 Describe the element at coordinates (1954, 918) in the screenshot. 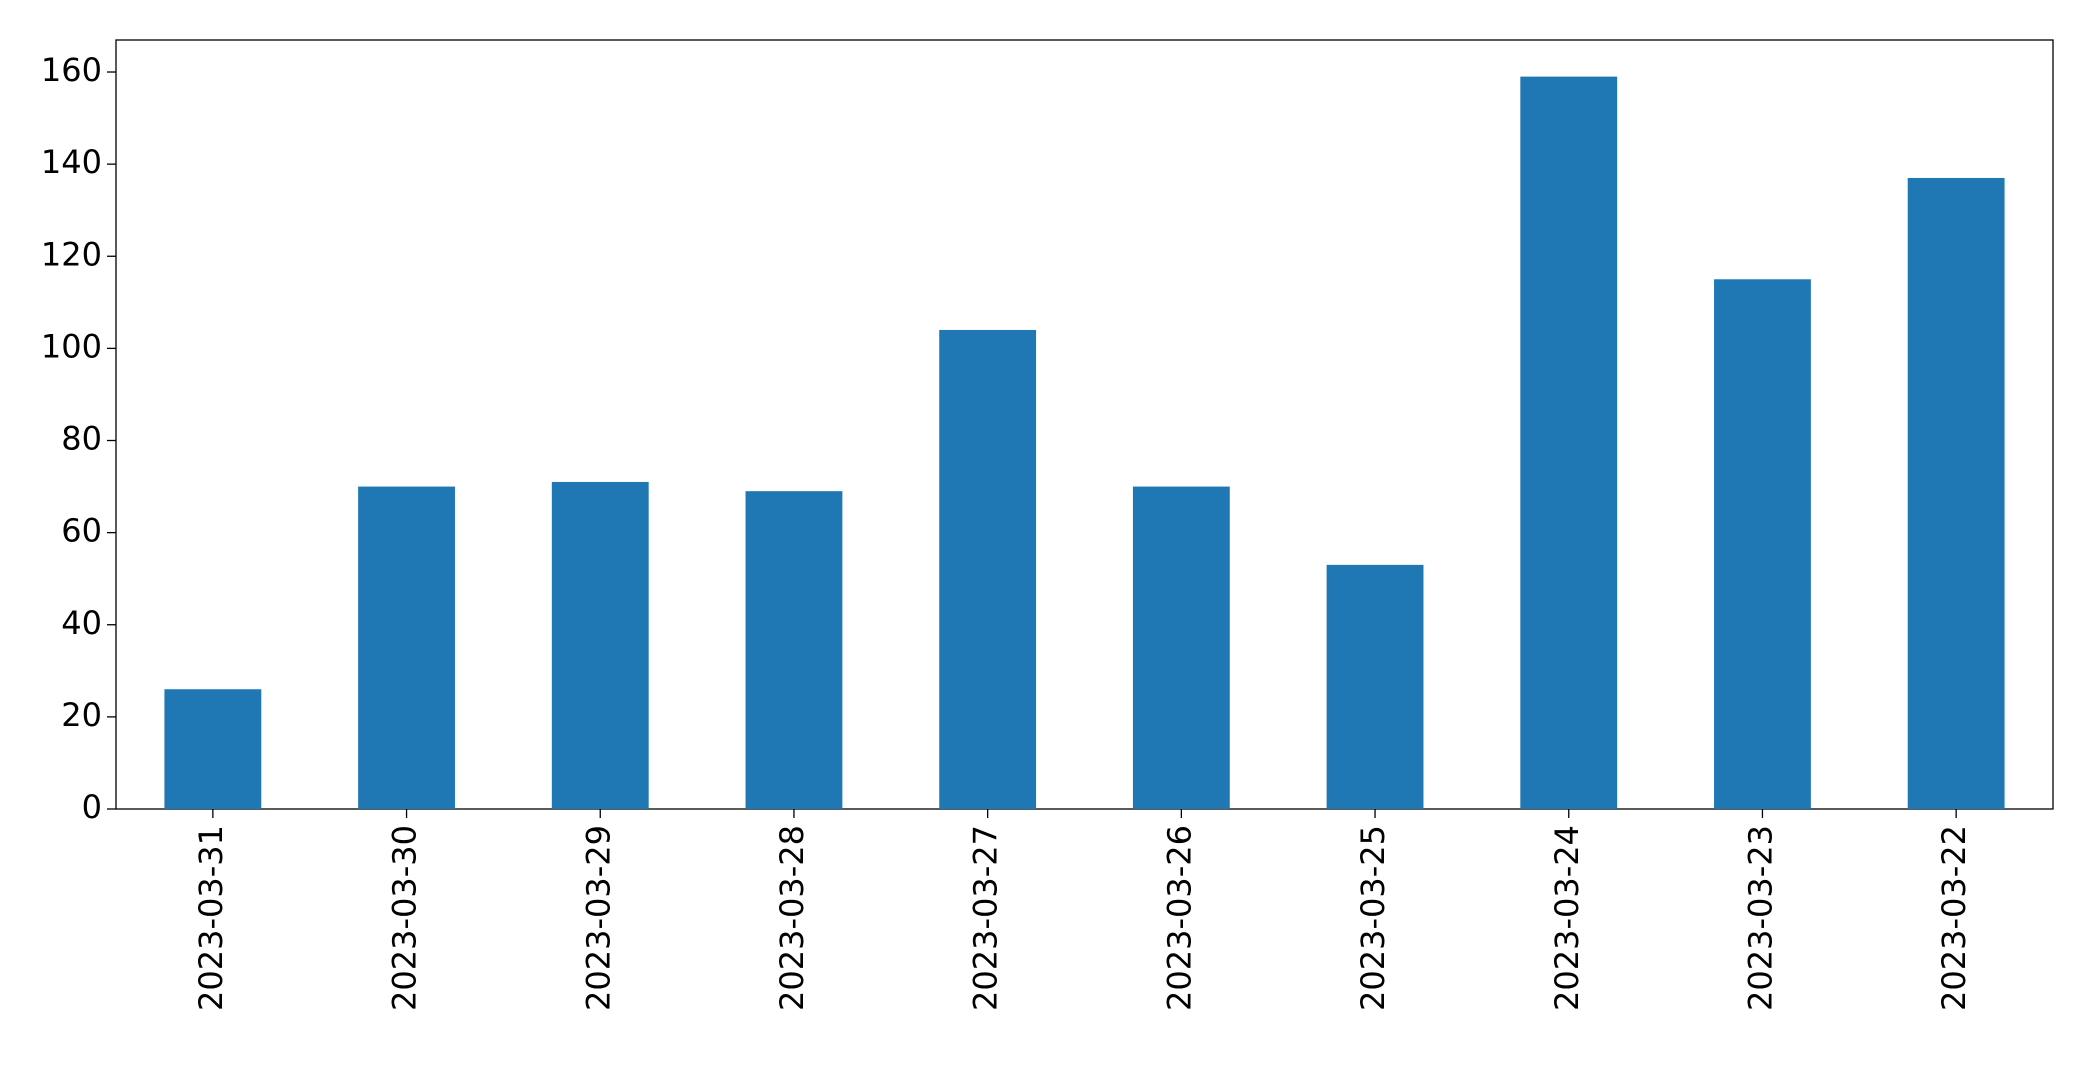

I see `x-tick-label: 2023-03-22` at that location.